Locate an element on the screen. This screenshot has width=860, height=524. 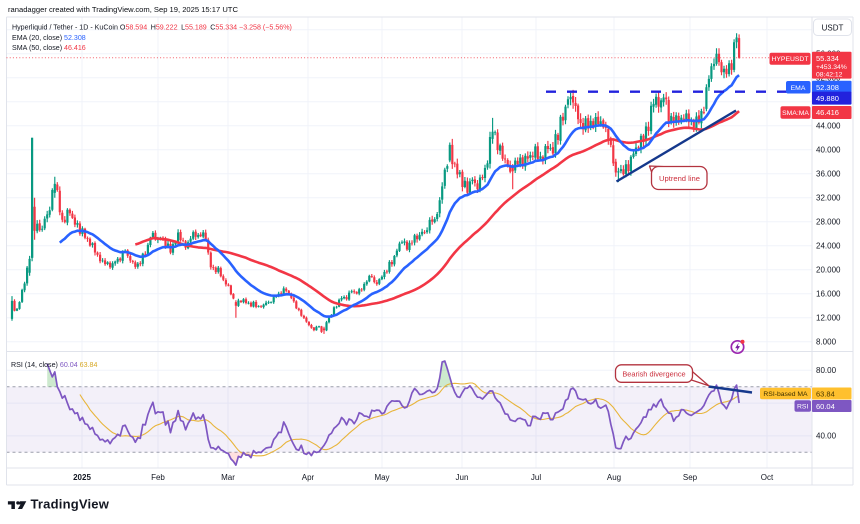
svg-text: Apr is located at coordinates (308, 477).